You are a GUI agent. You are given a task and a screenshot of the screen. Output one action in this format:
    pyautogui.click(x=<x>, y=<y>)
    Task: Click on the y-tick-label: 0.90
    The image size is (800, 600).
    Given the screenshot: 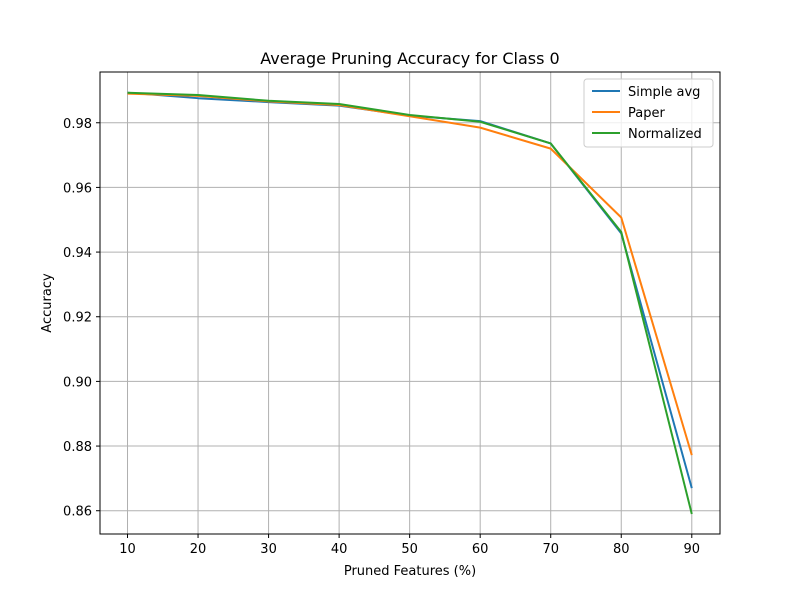 What is the action you would take?
    pyautogui.click(x=77, y=382)
    